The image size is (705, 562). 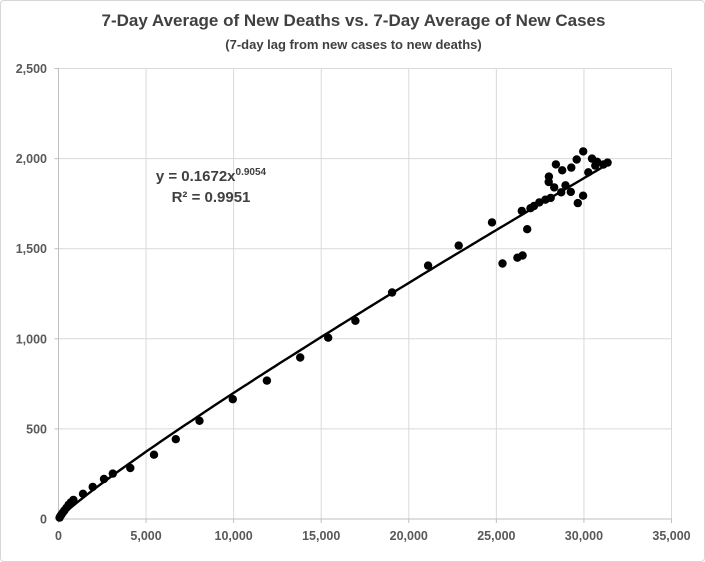 What do you see at coordinates (145, 536) in the screenshot?
I see `x-tick-label: 5,000` at bounding box center [145, 536].